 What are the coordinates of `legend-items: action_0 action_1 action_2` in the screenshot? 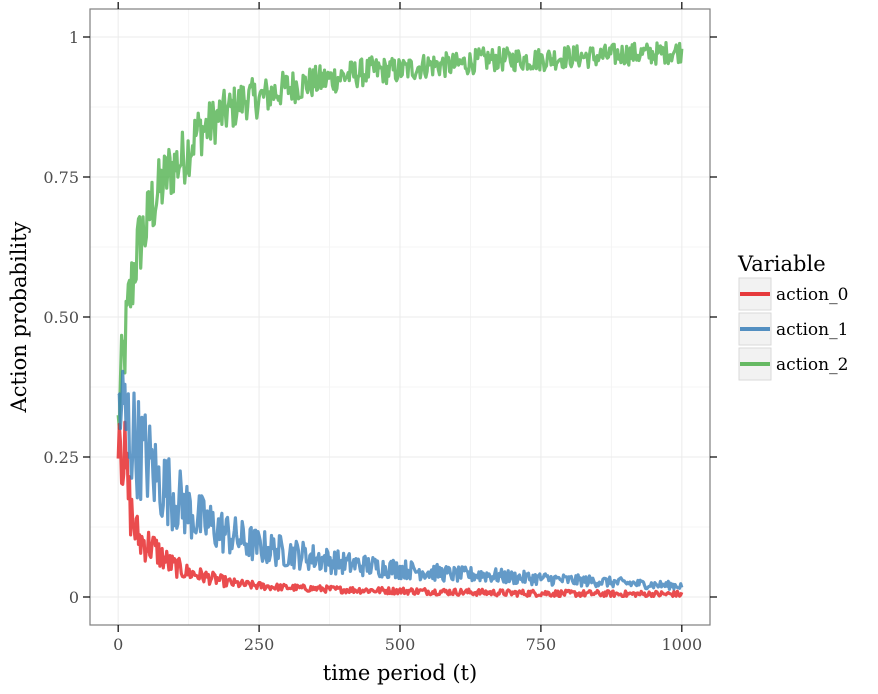 It's located at (793, 329).